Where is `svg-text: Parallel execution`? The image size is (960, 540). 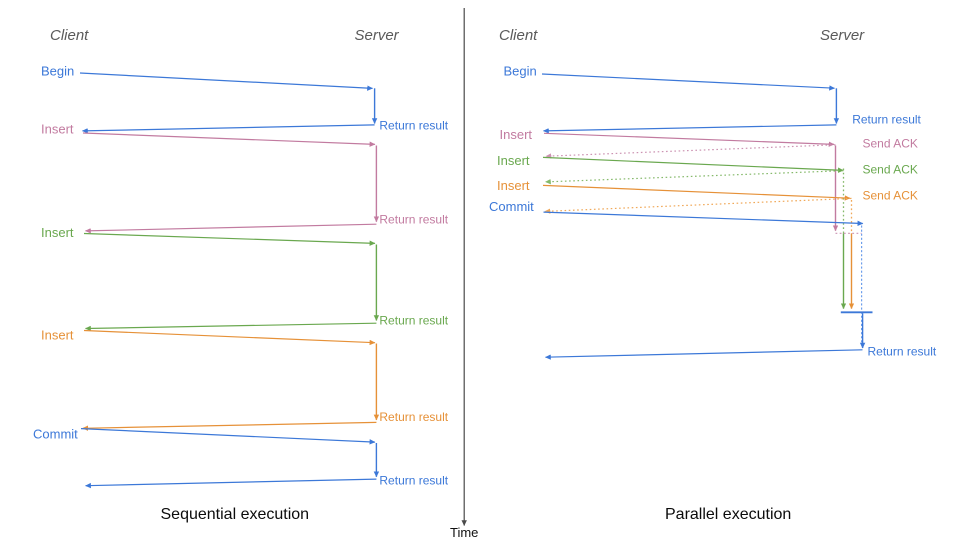 svg-text: Parallel execution is located at coordinates (728, 514).